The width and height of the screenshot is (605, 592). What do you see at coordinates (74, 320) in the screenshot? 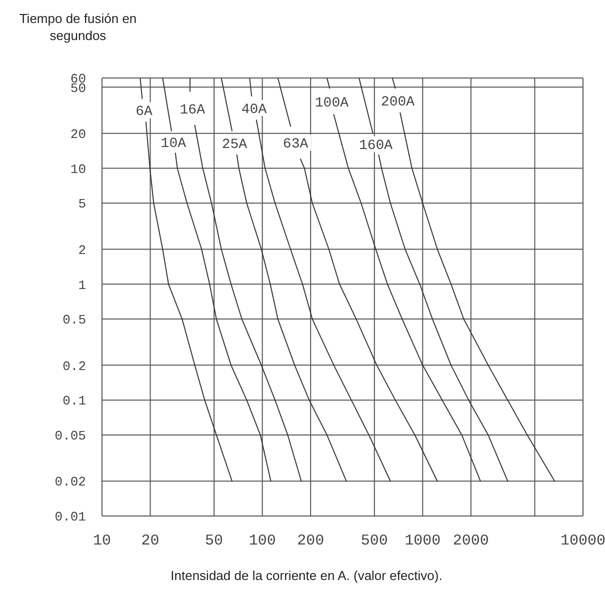
I see `y-tick-label: 0.5` at bounding box center [74, 320].